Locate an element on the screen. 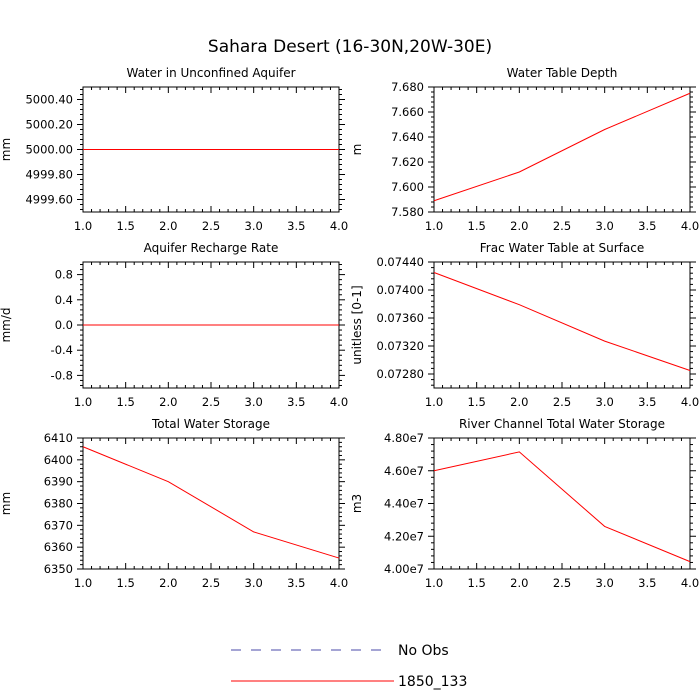  y-tick-label: 4.40e7 is located at coordinates (404, 504).